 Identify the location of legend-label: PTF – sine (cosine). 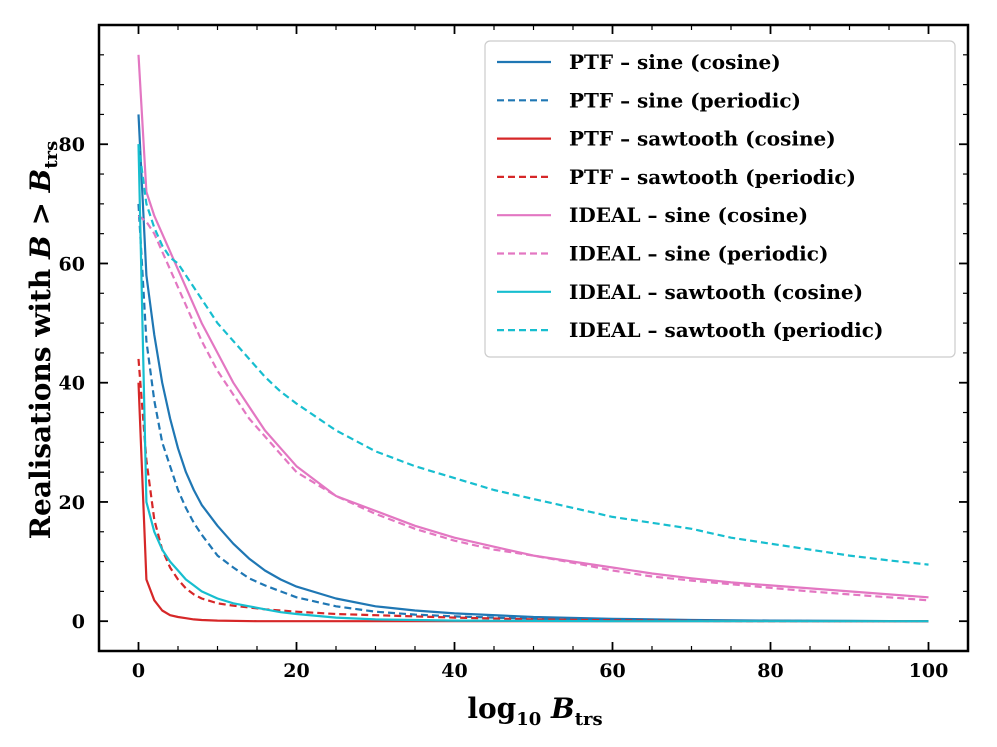
(675, 62).